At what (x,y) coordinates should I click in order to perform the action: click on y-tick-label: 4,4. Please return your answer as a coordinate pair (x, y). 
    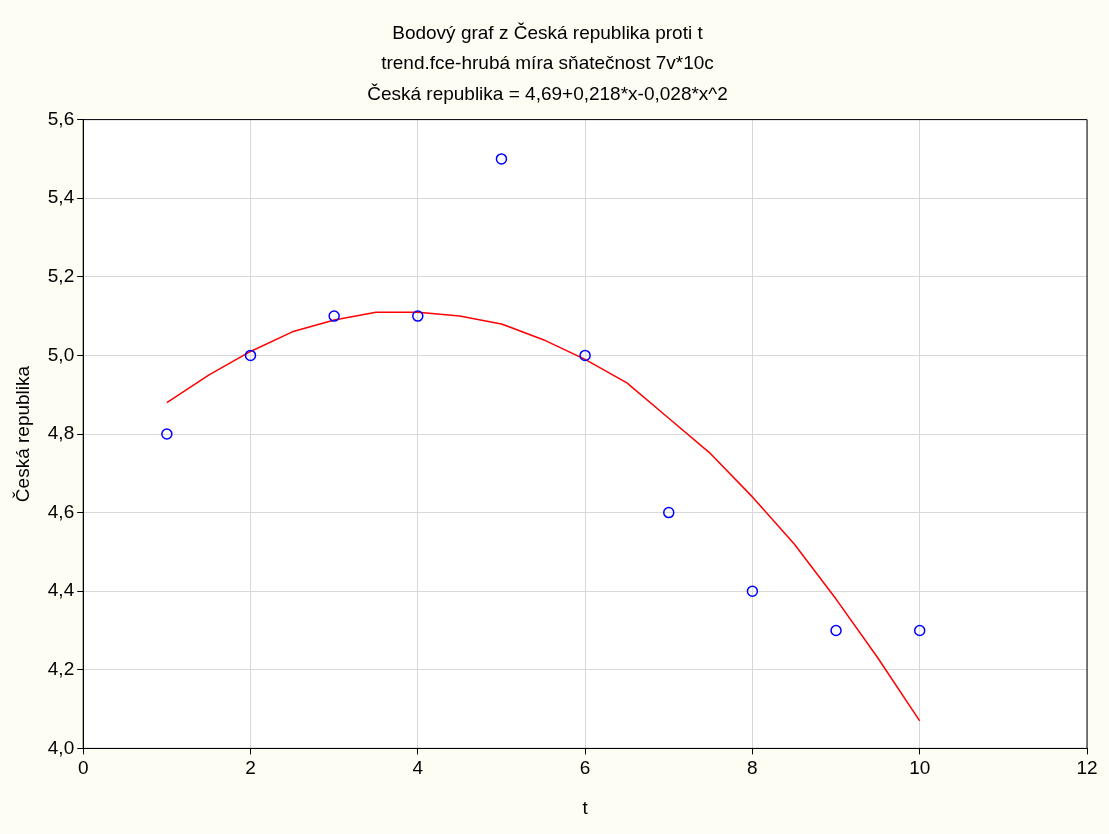
    Looking at the image, I should click on (61, 590).